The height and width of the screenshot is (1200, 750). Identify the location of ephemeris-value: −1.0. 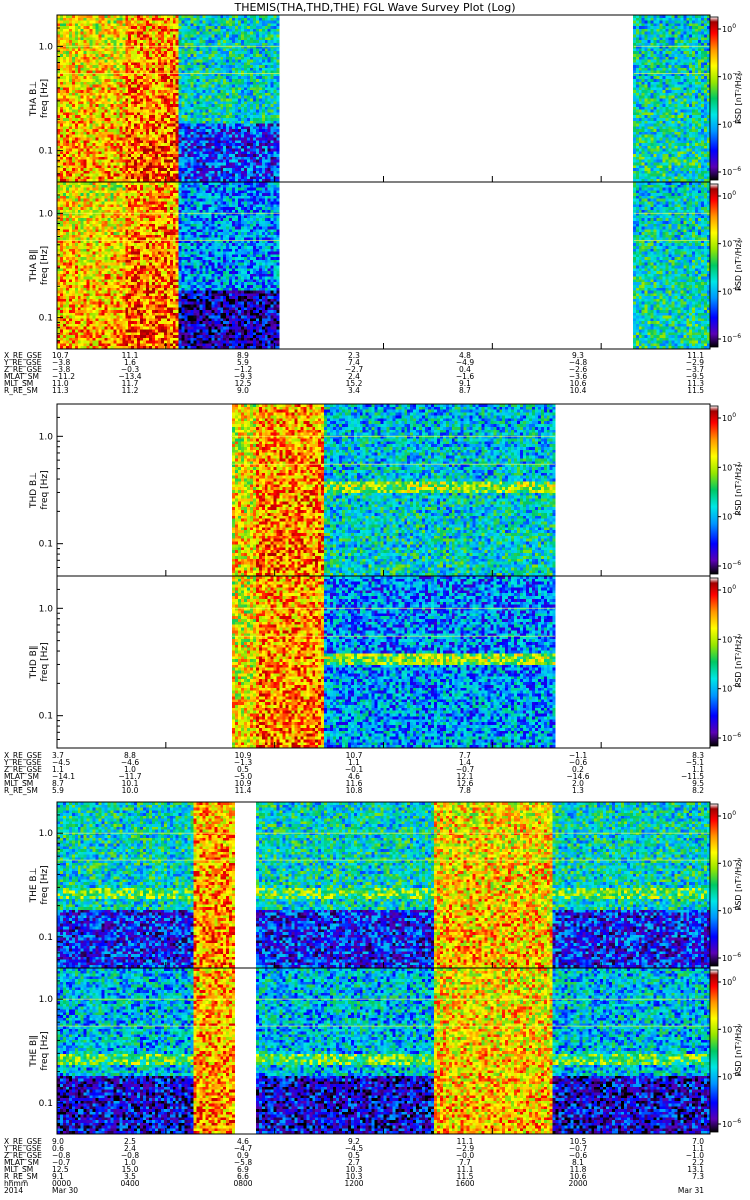
(695, 1155).